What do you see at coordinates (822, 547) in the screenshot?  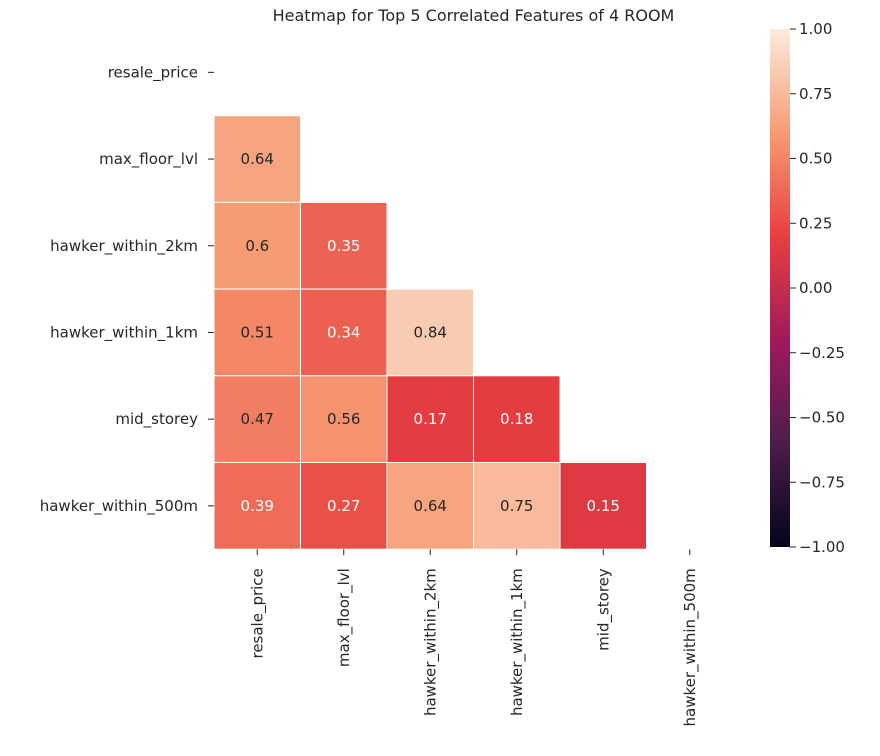 I see `colorbar-tick-label: −1.00` at bounding box center [822, 547].